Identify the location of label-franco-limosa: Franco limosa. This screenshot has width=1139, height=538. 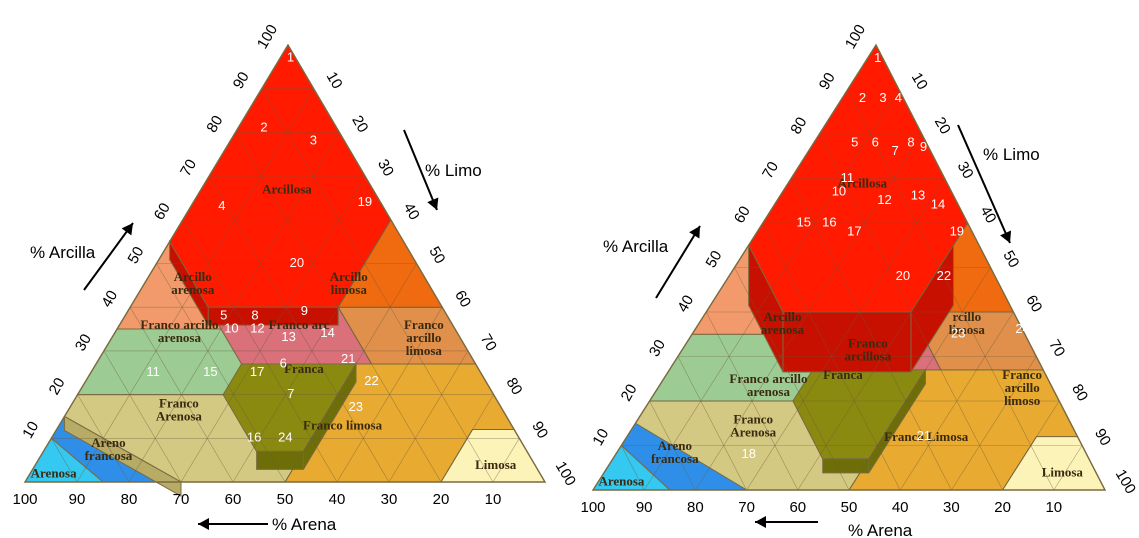
(343, 425).